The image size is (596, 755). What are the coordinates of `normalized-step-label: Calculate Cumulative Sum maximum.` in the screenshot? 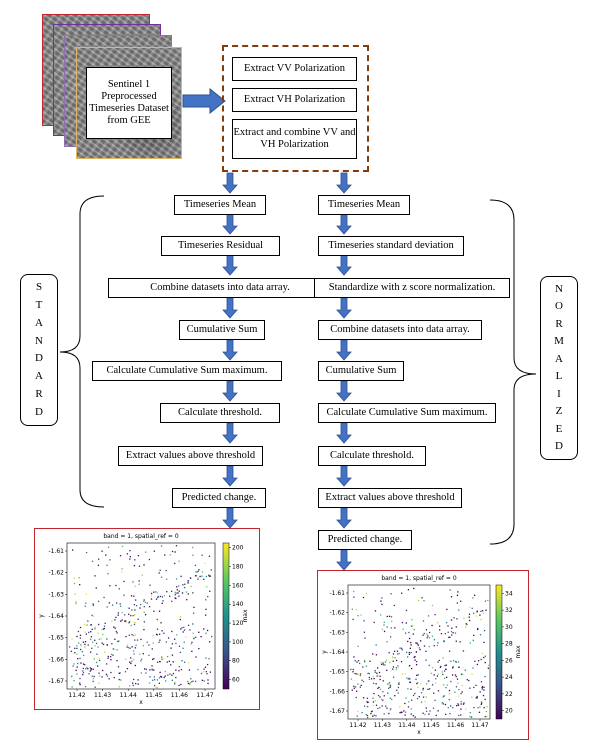 It's located at (407, 412).